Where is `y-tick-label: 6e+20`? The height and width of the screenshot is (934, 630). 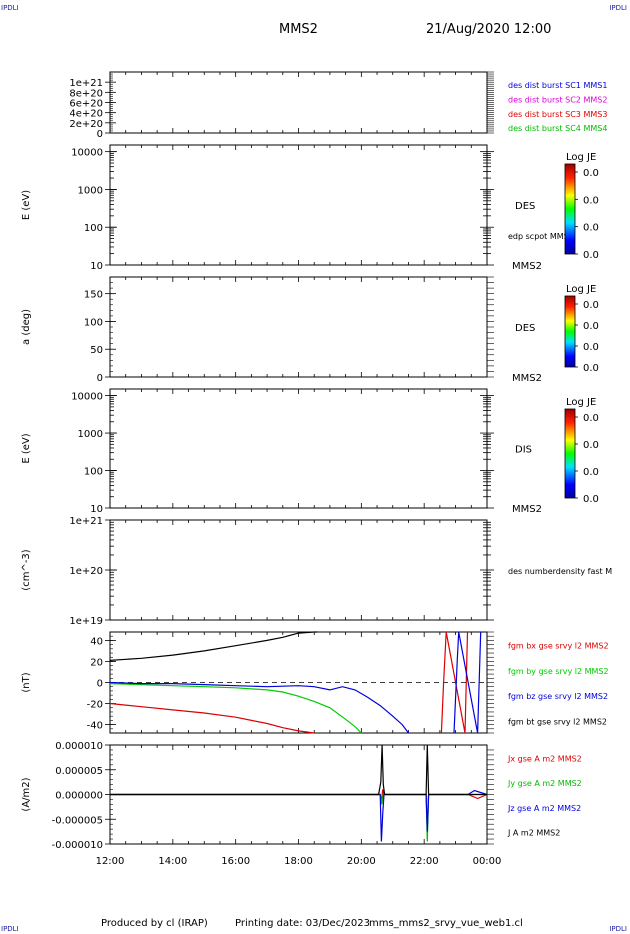 y-tick-label: 6e+20 is located at coordinates (86, 104).